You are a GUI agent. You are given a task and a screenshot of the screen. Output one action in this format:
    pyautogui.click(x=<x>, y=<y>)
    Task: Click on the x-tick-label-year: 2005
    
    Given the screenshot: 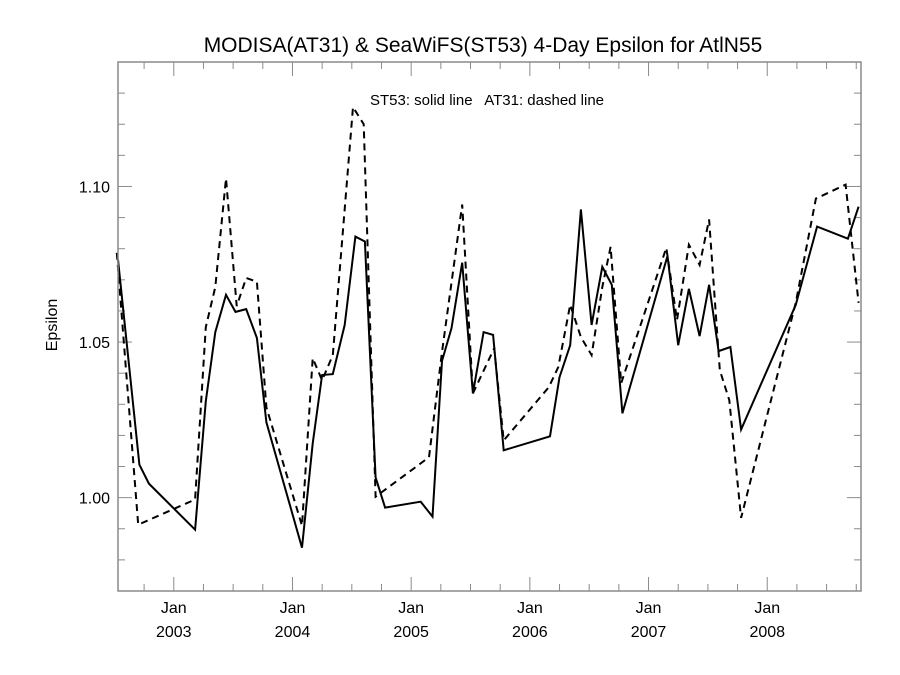 What is the action you would take?
    pyautogui.click(x=411, y=632)
    